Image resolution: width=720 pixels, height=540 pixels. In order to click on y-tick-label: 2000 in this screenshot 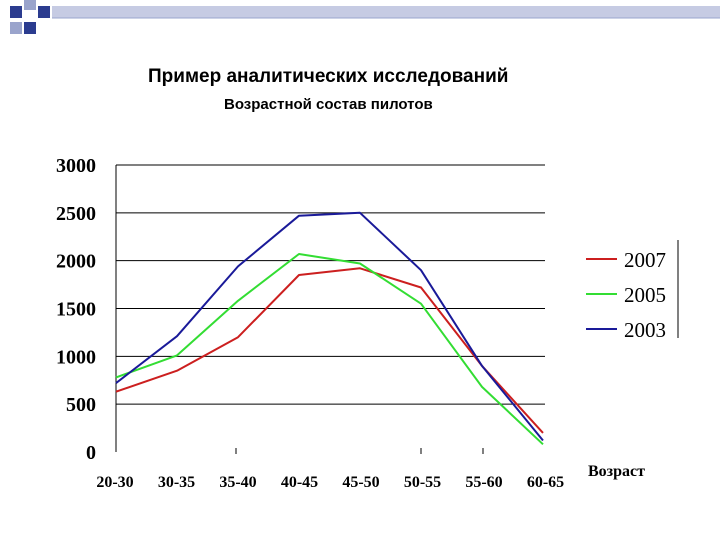, I will do `click(76, 262)`.